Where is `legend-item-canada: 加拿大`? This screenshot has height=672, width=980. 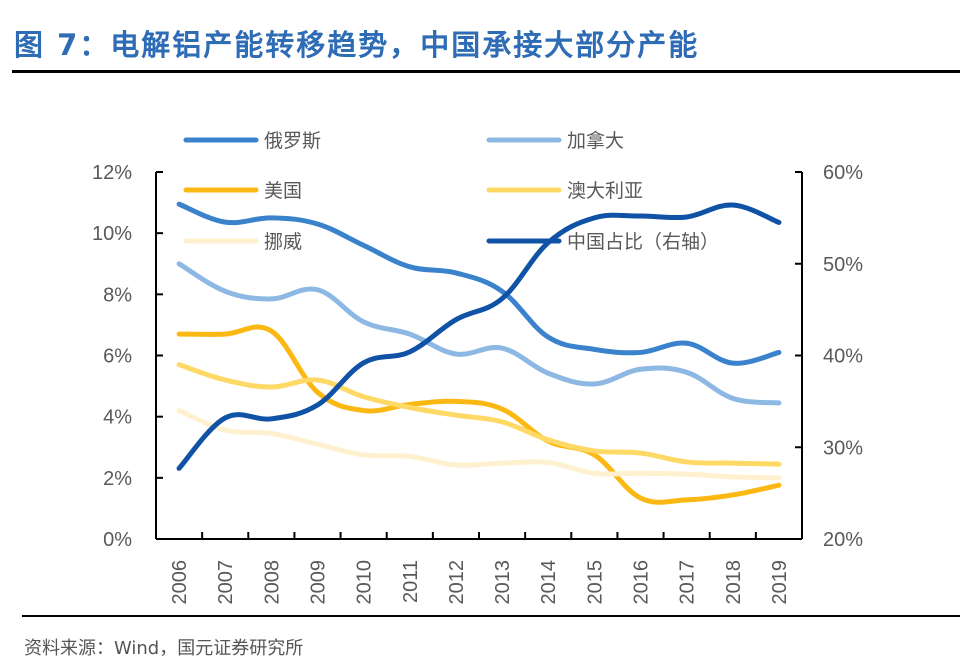
legend-item-canada: 加拿大 is located at coordinates (555, 140).